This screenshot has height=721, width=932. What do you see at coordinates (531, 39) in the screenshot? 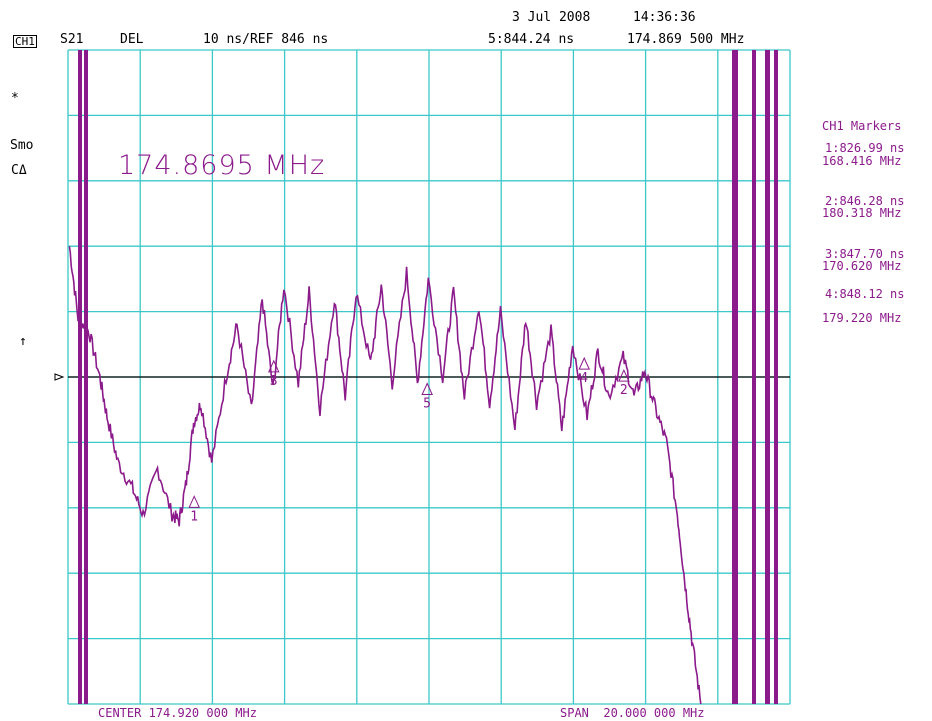
I see `active-marker-time: 5:844.24 ns` at bounding box center [531, 39].